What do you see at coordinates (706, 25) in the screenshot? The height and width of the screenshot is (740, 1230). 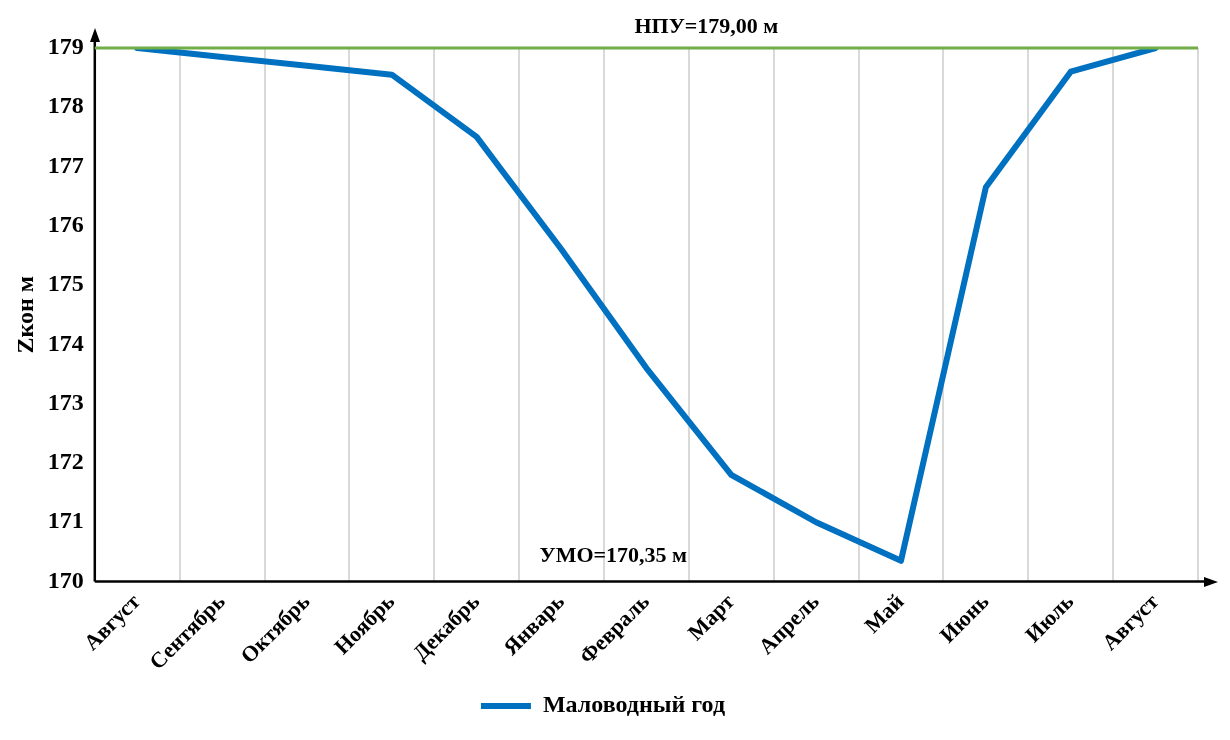 I see `ref-line-label: НПУ=179,00 м` at bounding box center [706, 25].